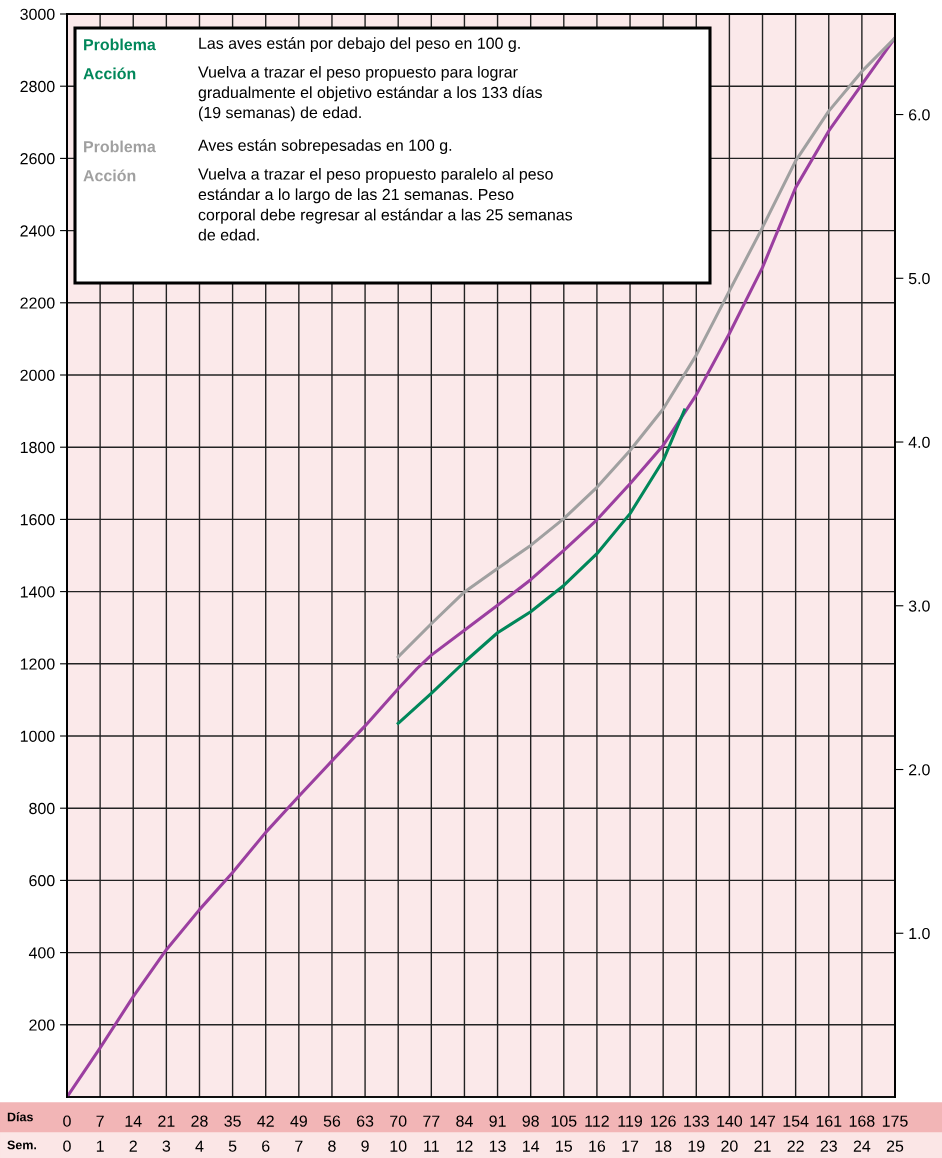  Describe the element at coordinates (630, 1121) in the screenshot. I see `x-tick-label: 119` at that location.